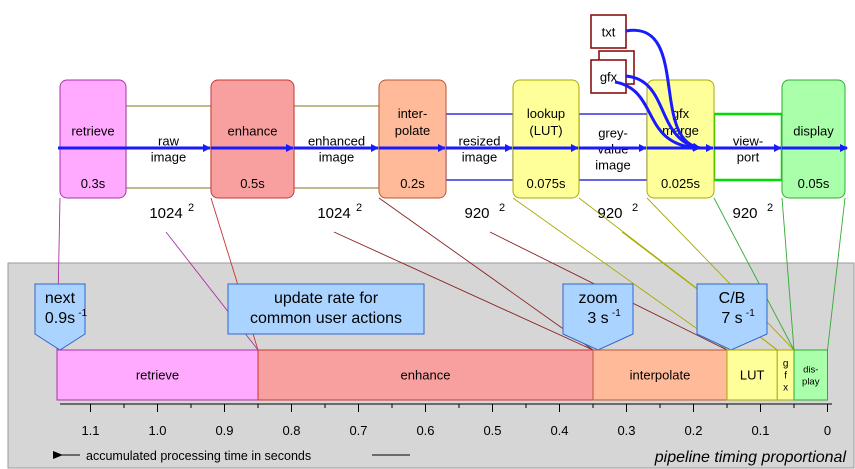  I want to click on axis-tick-label: 1.0, so click(157, 430).